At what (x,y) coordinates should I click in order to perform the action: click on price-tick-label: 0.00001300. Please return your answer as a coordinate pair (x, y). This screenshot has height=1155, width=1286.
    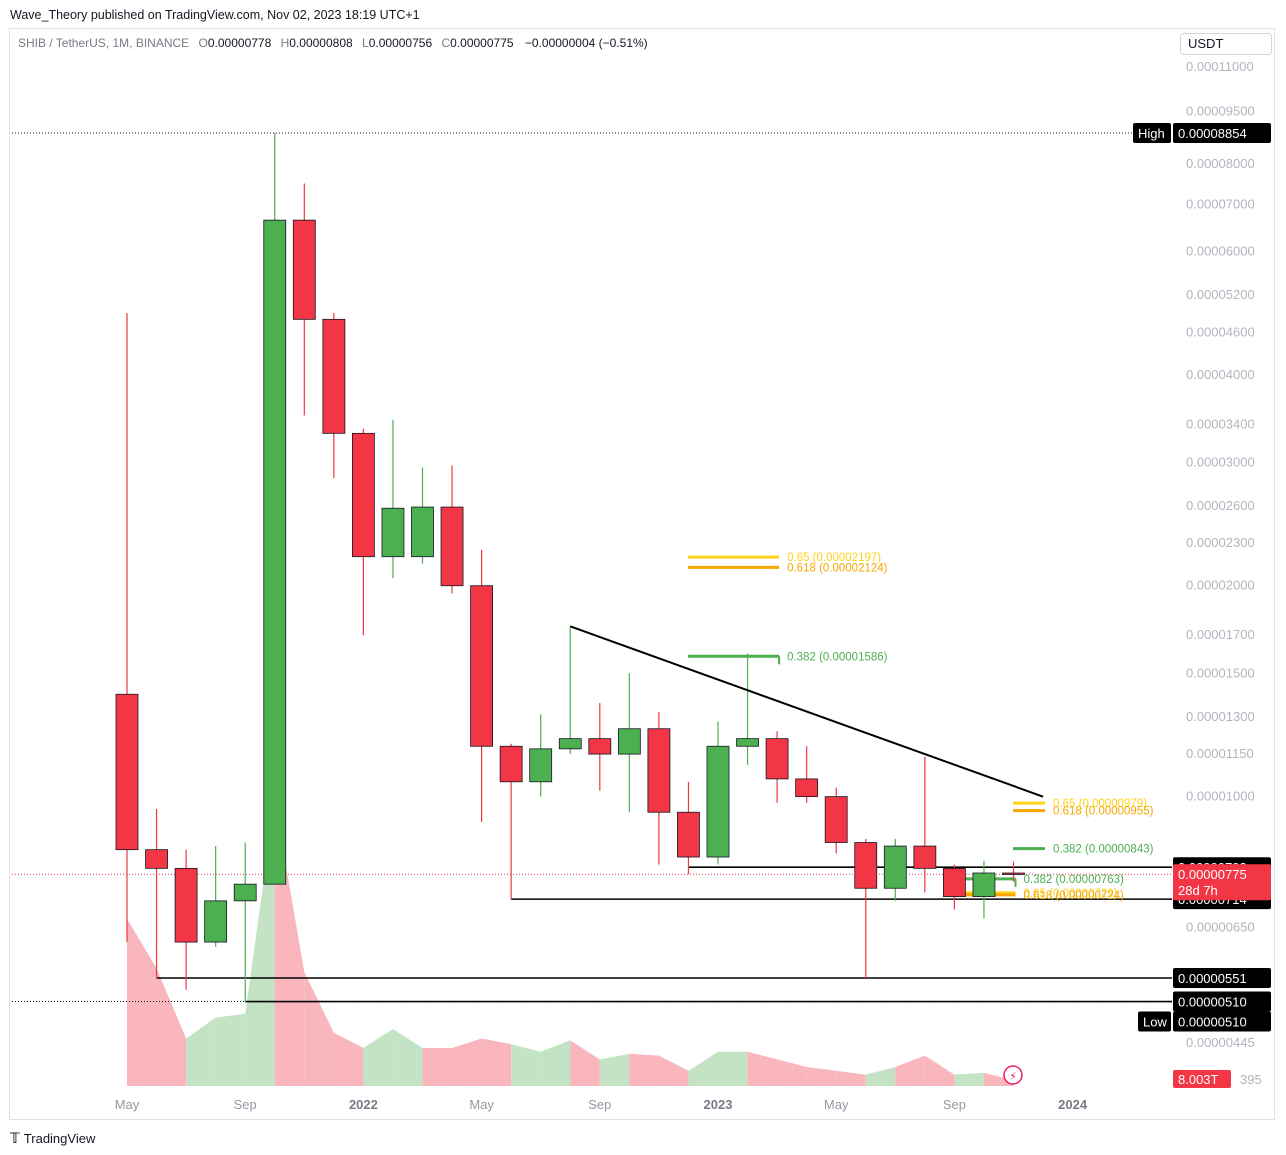
    Looking at the image, I should click on (1220, 716).